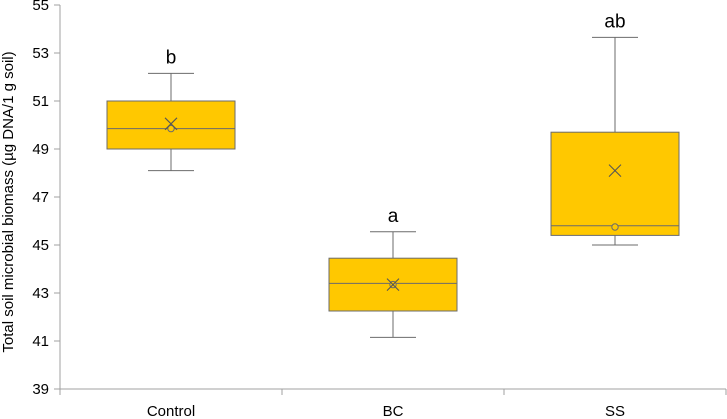  Describe the element at coordinates (40, 293) in the screenshot. I see `y-tick-label: 43` at that location.